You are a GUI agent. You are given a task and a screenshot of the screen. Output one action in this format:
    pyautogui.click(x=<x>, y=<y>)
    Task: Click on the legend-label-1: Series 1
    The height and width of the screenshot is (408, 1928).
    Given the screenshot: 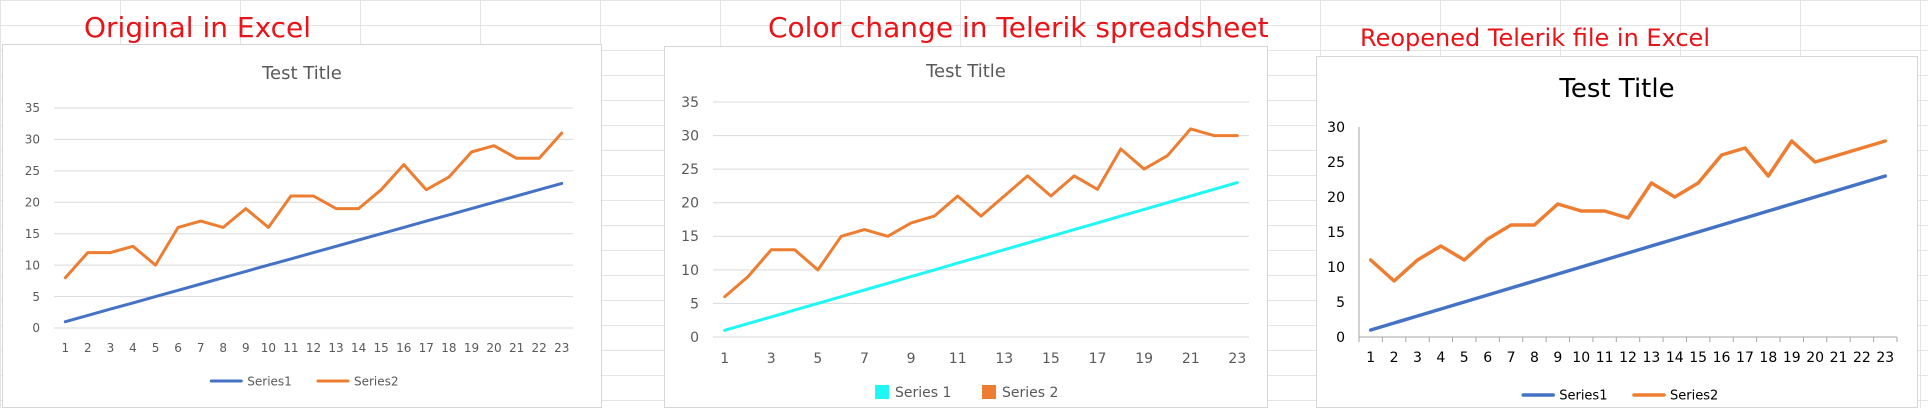 What is the action you would take?
    pyautogui.click(x=923, y=393)
    